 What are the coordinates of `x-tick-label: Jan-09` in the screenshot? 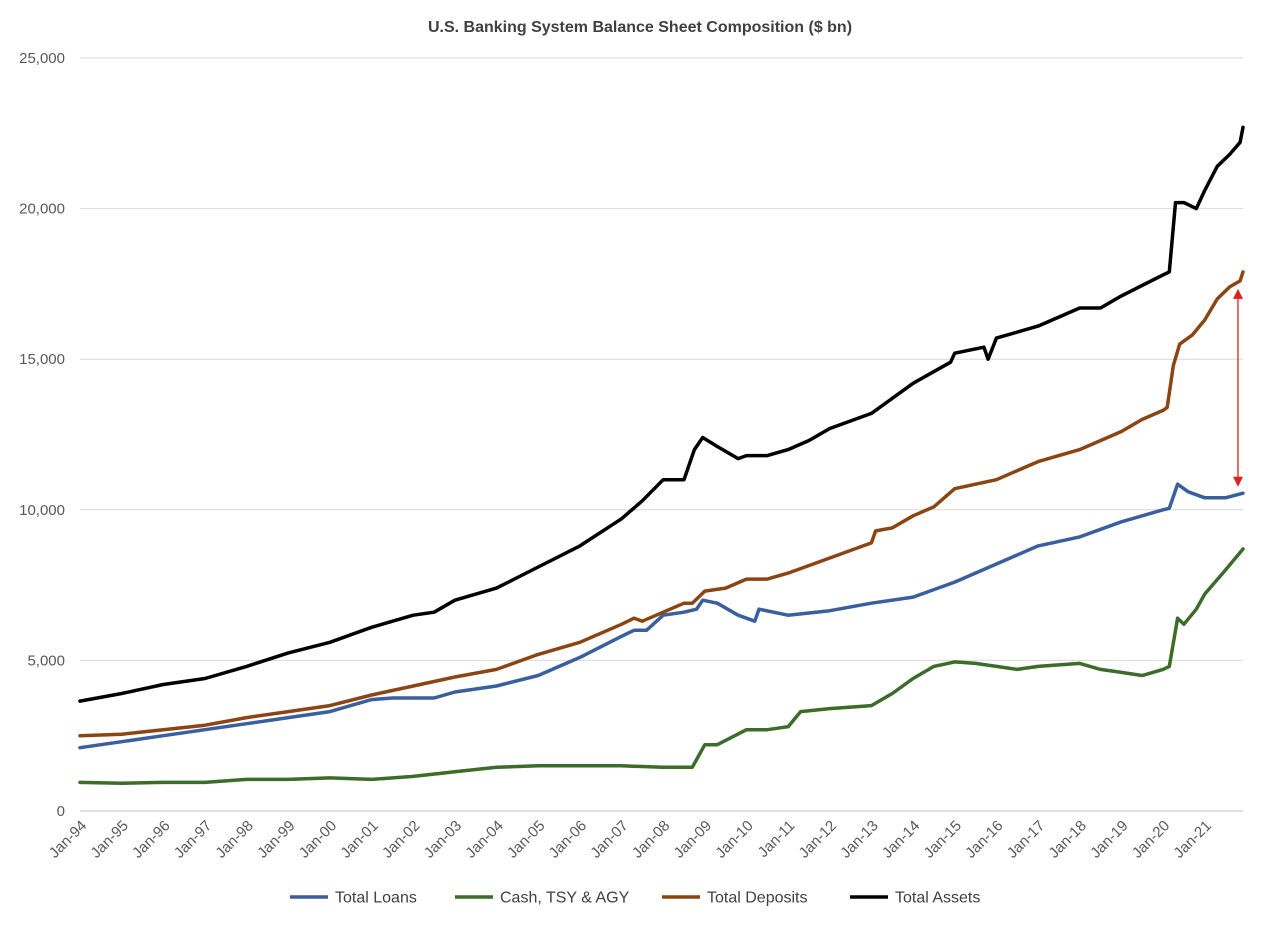 It's located at (693, 839).